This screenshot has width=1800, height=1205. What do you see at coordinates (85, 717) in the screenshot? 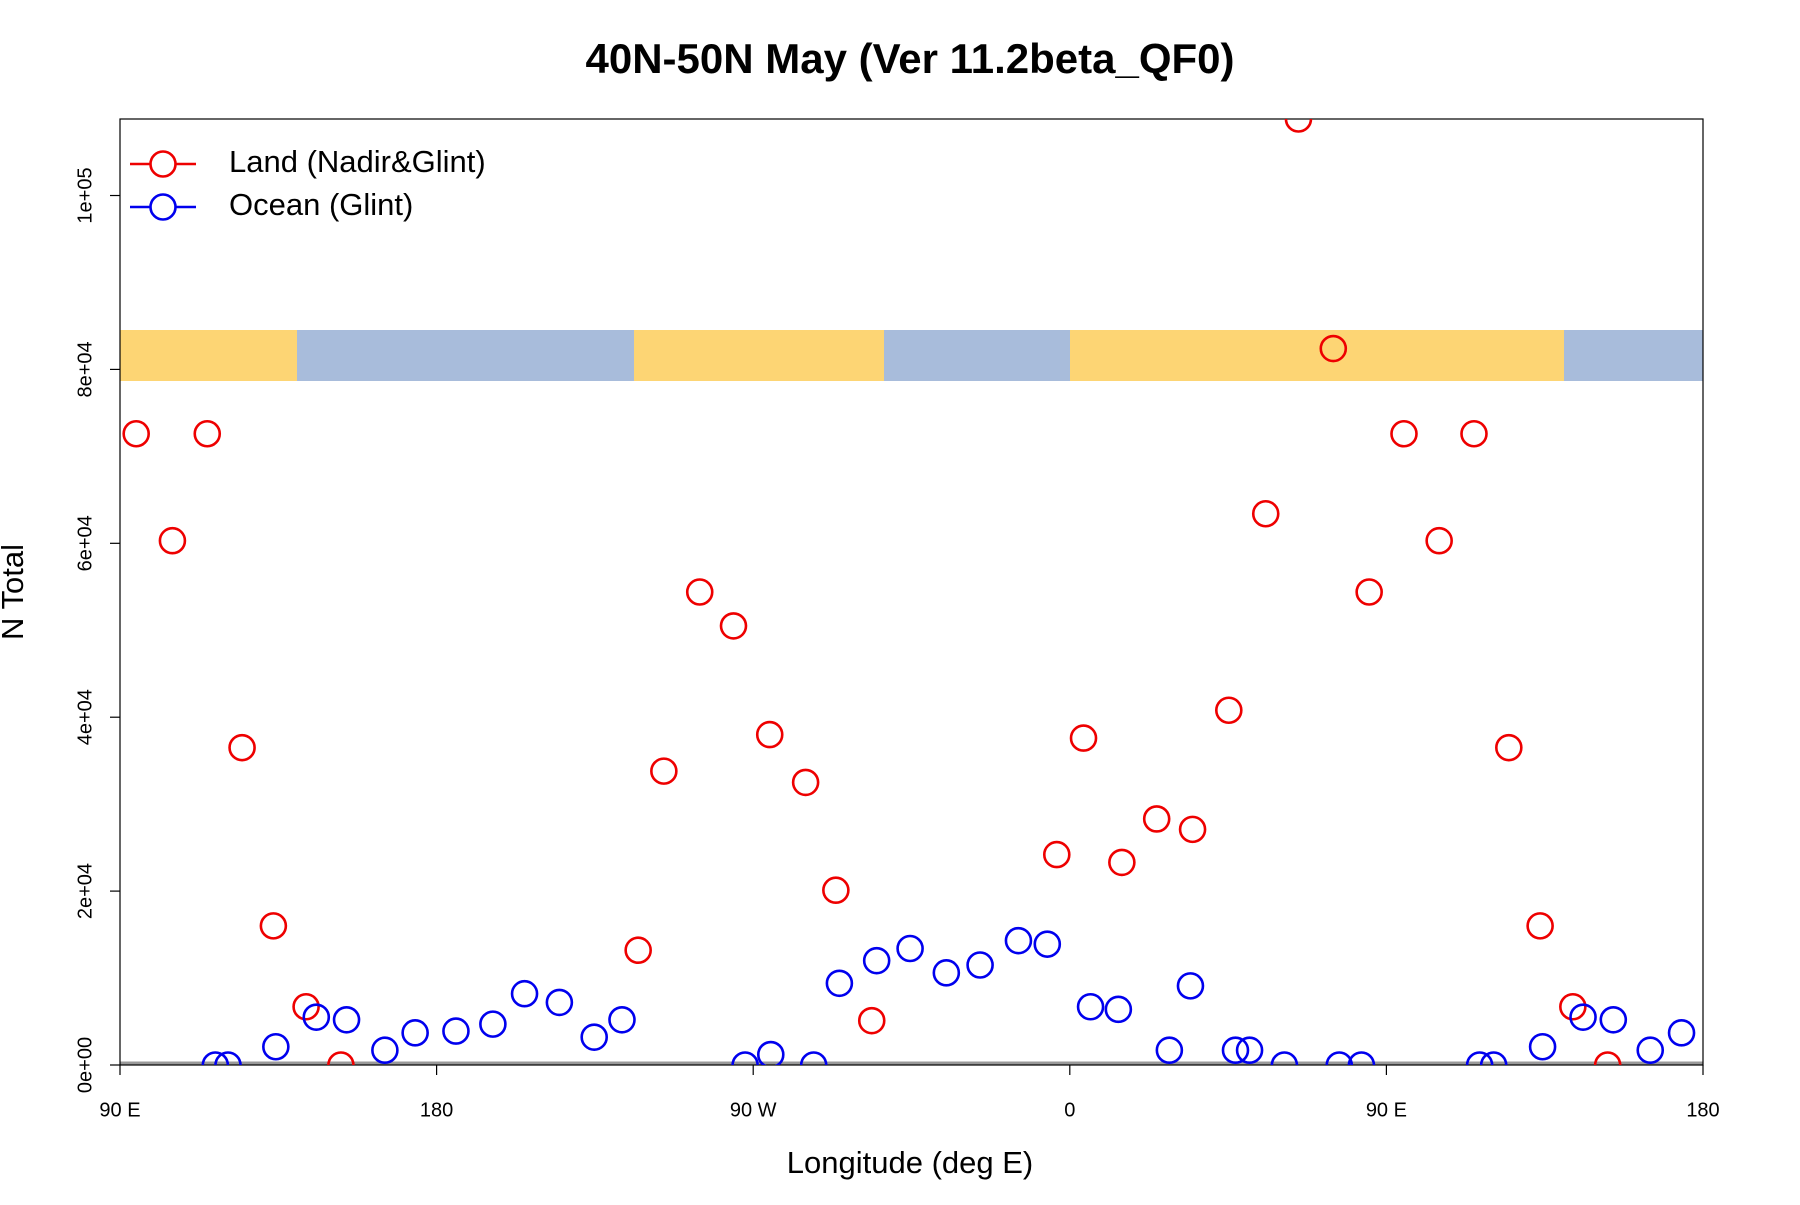
I see `y-tick-label: 4e+04` at bounding box center [85, 717].